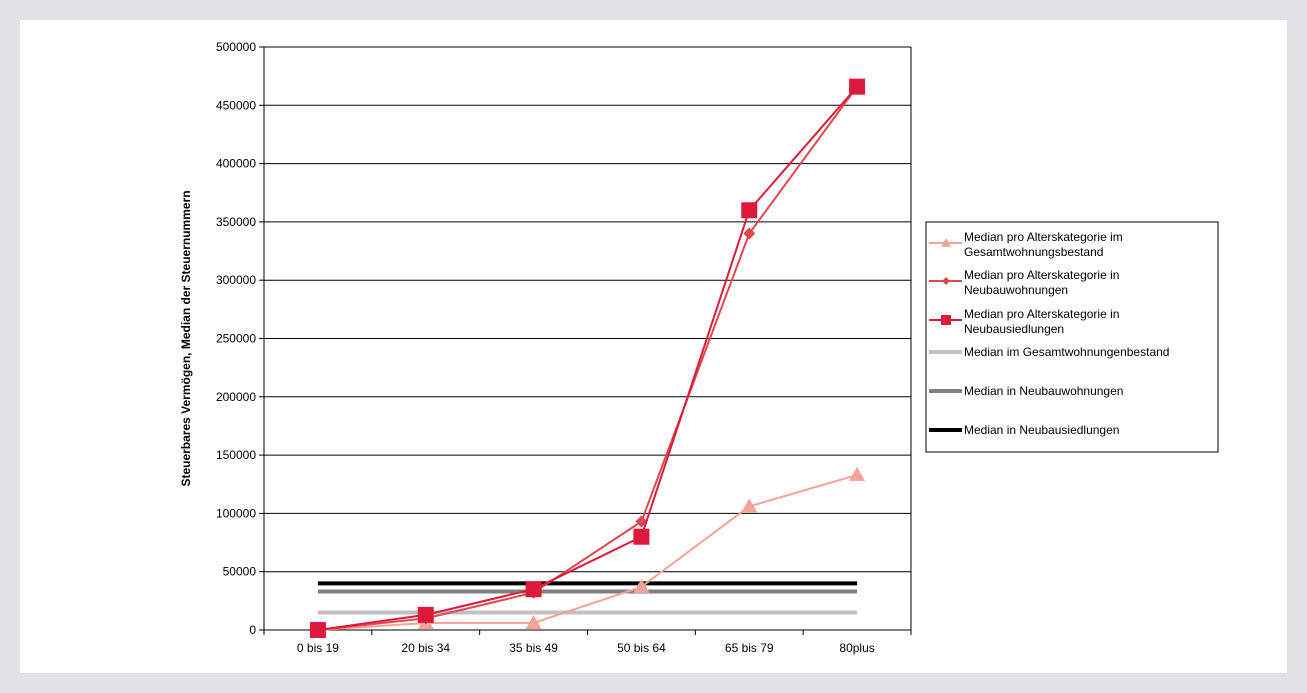  I want to click on legend-label: Median in Neubauwohnungen, so click(1043, 391).